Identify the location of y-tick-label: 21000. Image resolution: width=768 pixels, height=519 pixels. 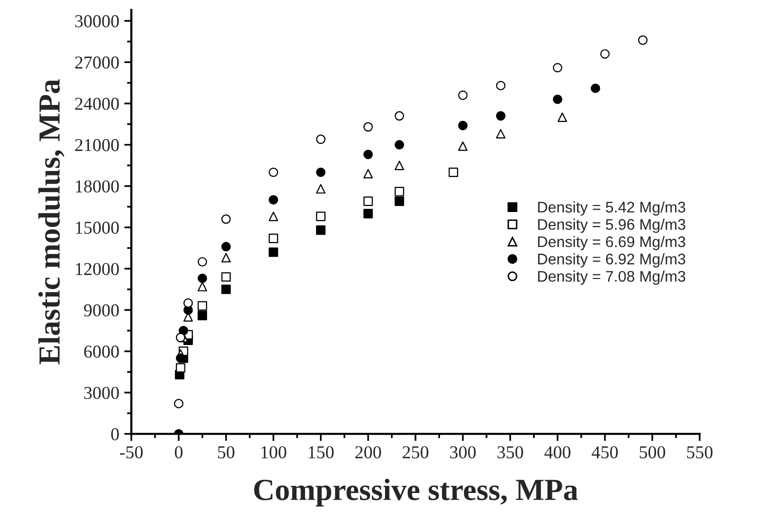
(97, 145).